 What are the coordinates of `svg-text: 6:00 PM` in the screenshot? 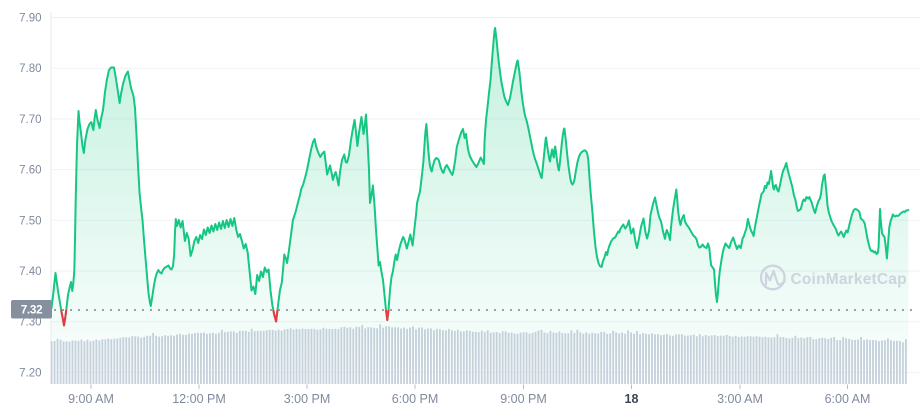 It's located at (415, 399).